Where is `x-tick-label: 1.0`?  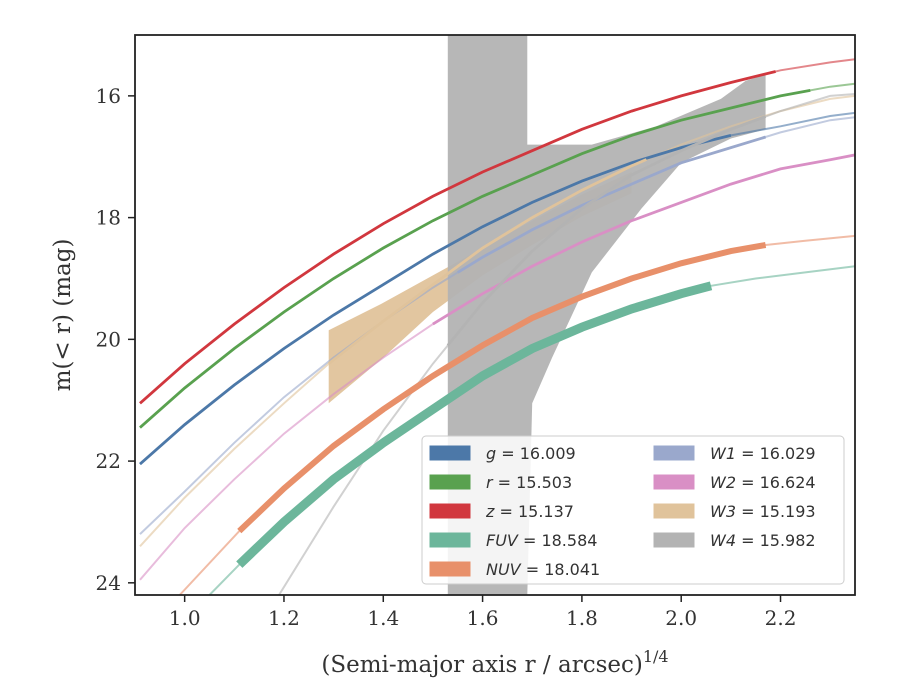
x-tick-label: 1.0 is located at coordinates (185, 618).